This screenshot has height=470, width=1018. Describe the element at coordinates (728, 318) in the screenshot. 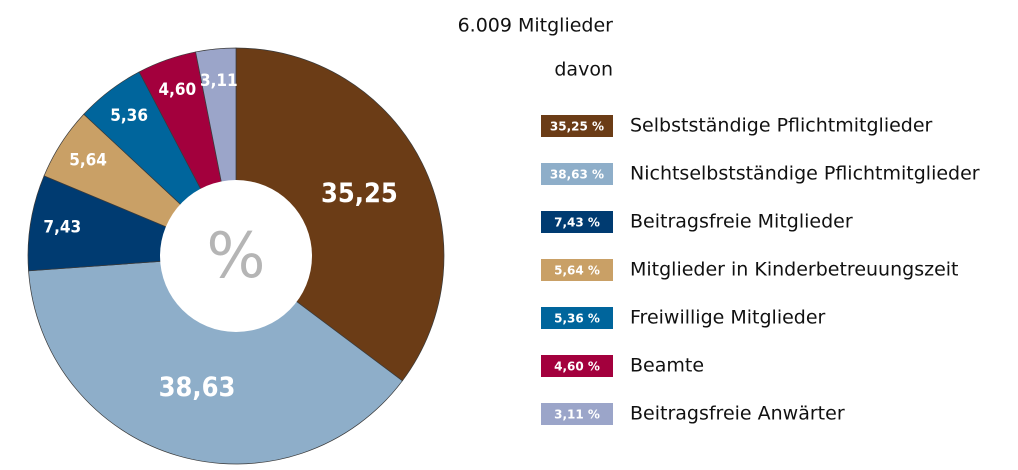

I see `legend-label: Freiwillige Mitglieder` at that location.